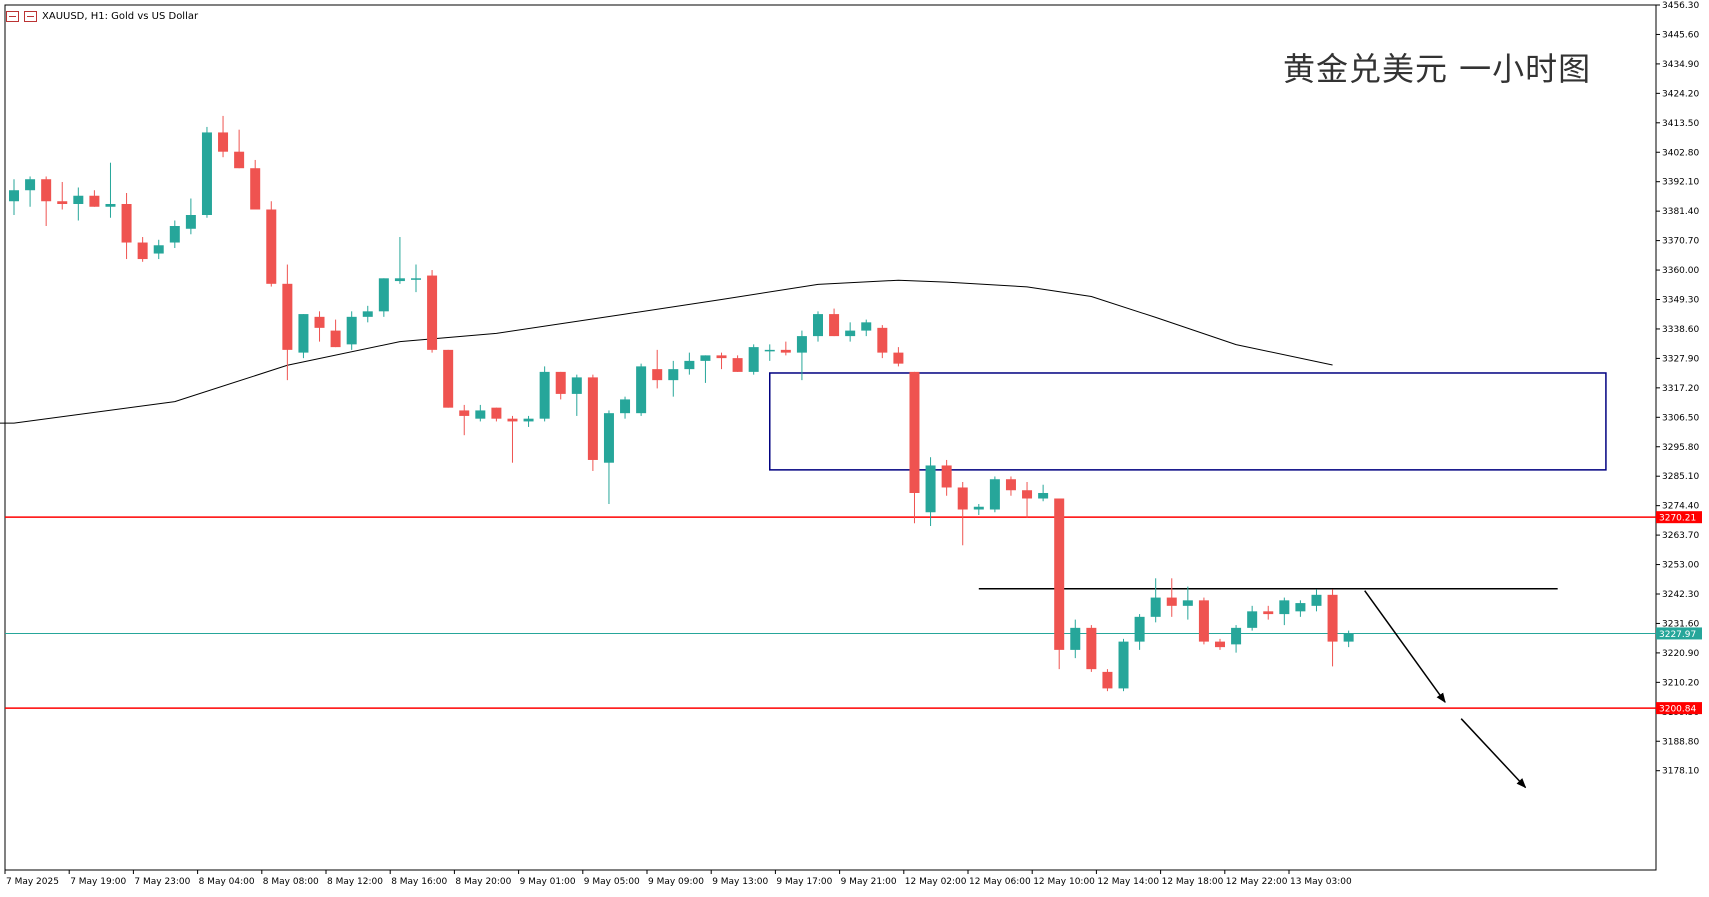 The image size is (1709, 897). Describe the element at coordinates (12, 16) in the screenshot. I see `chart-settings-icon` at that location.